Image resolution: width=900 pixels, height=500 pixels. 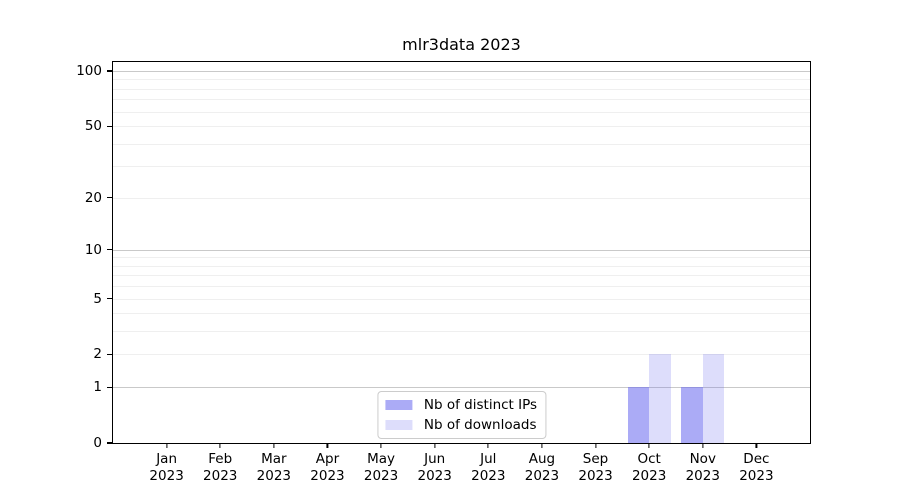 What do you see at coordinates (93, 197) in the screenshot?
I see `y-tick-label: 20` at bounding box center [93, 197].